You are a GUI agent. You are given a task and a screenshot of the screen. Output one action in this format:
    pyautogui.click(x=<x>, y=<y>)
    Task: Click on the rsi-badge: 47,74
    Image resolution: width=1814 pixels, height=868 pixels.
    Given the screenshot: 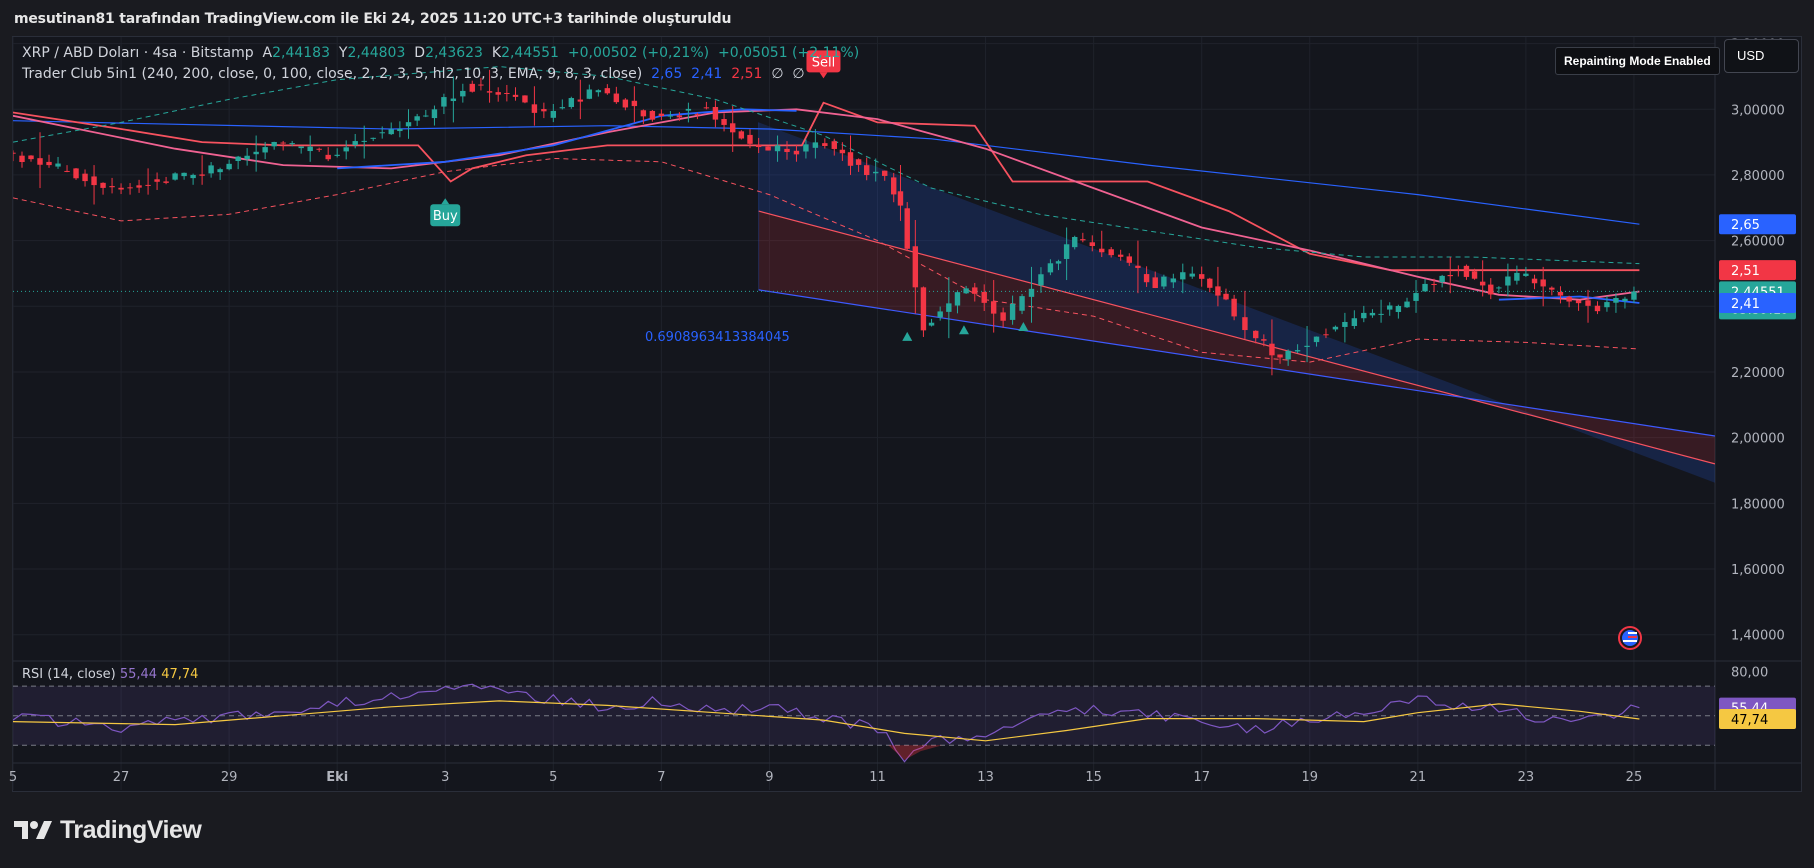 What is the action you would take?
    pyautogui.click(x=1757, y=719)
    